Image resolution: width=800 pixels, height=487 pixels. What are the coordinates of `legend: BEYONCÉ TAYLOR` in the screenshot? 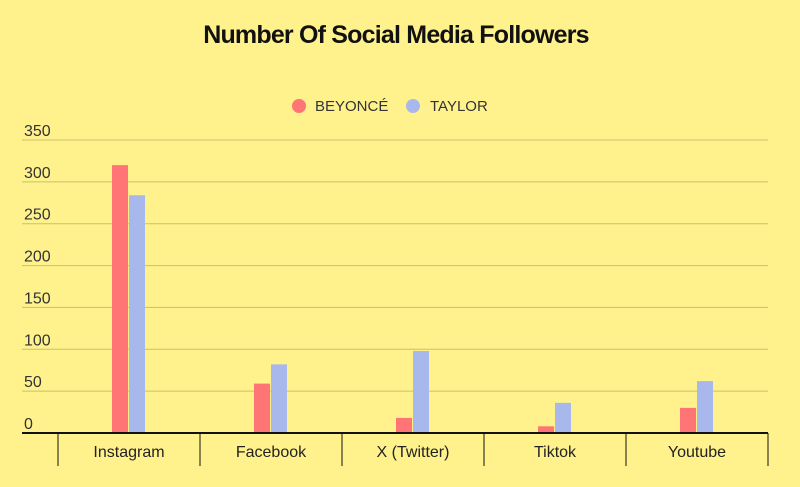 It's located at (390, 106).